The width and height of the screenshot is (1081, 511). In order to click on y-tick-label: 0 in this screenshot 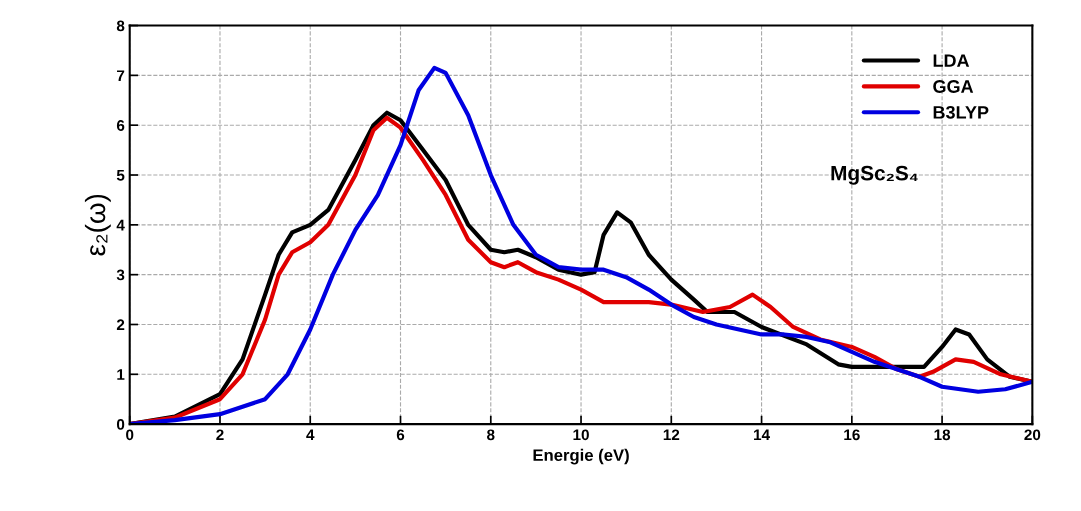, I will do `click(120, 424)`.